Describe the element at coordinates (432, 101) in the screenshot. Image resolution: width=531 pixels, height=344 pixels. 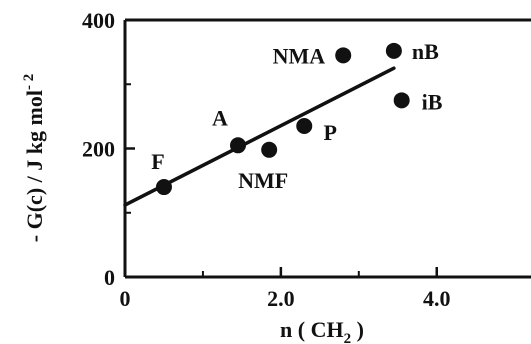
I see `data-point-label-ib: iB` at that location.